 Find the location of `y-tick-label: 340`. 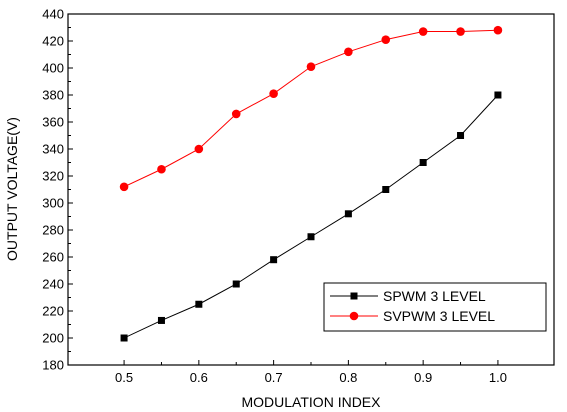

y-tick-label: 340 is located at coordinates (53, 149).